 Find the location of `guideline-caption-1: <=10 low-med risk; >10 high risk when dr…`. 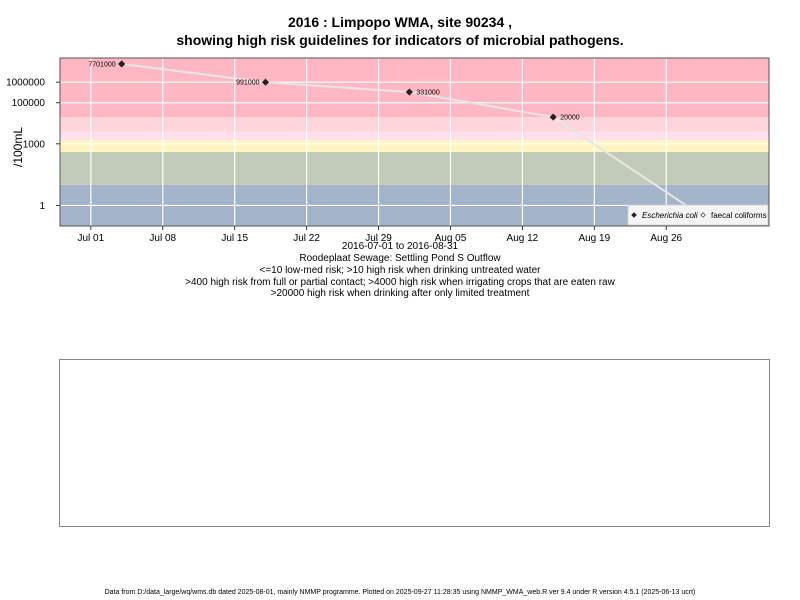

guideline-caption-1: <=10 low-med risk; >10 high risk when dr… is located at coordinates (400, 270).